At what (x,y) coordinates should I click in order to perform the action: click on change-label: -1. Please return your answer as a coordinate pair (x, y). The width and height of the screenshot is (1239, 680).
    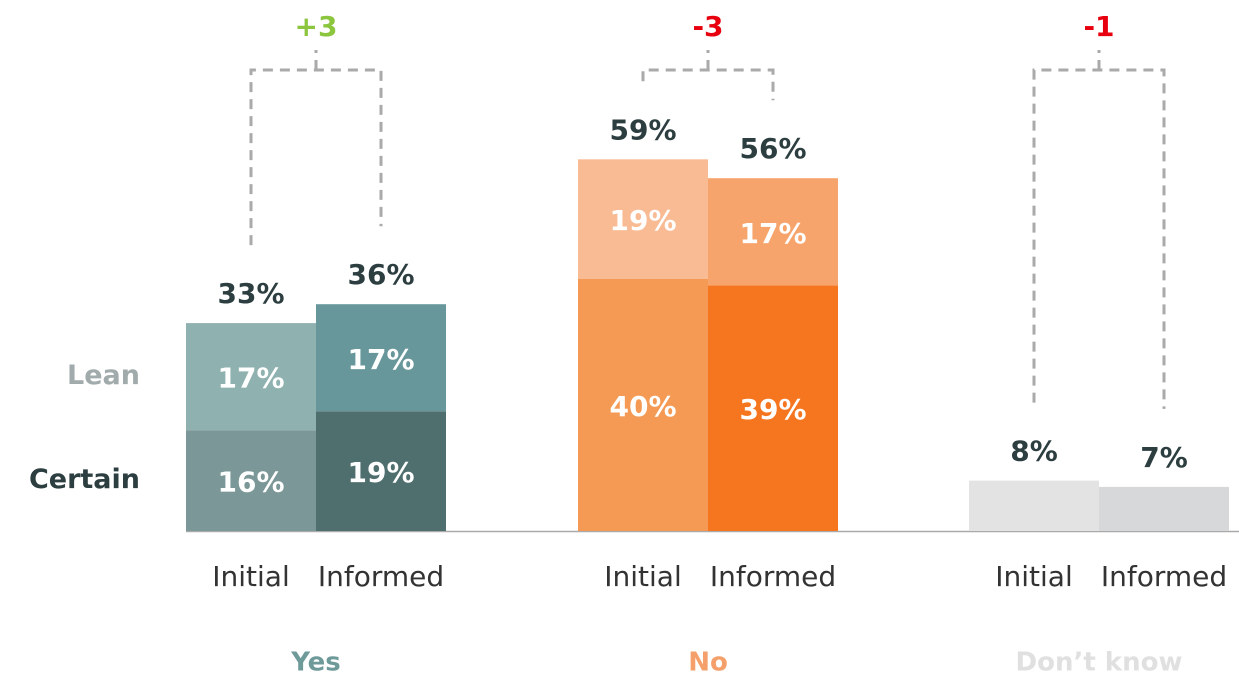
    Looking at the image, I should click on (1098, 26).